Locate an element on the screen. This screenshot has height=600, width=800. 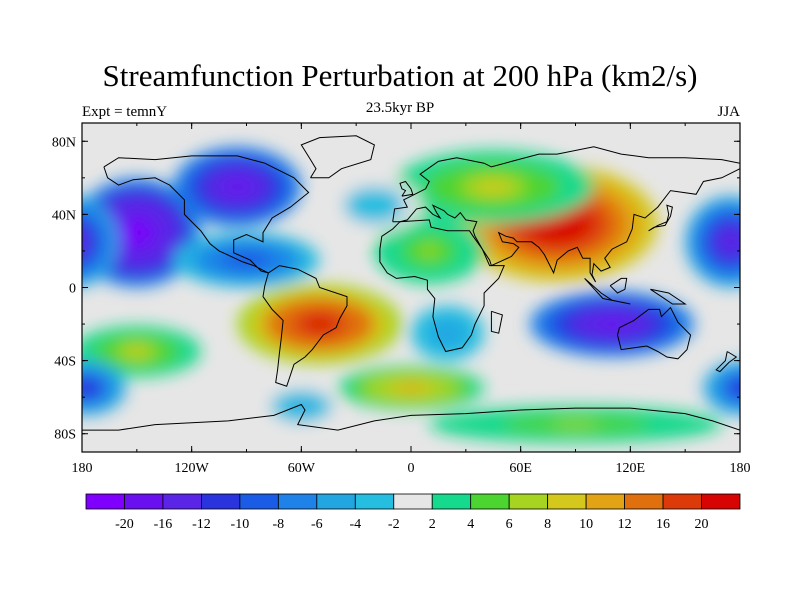
coastline-antarctica is located at coordinates (411, 417).